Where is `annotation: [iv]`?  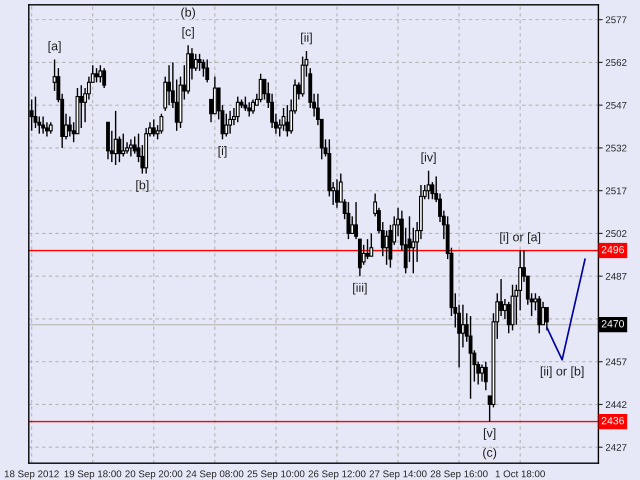 annotation: [iv] is located at coordinates (428, 158).